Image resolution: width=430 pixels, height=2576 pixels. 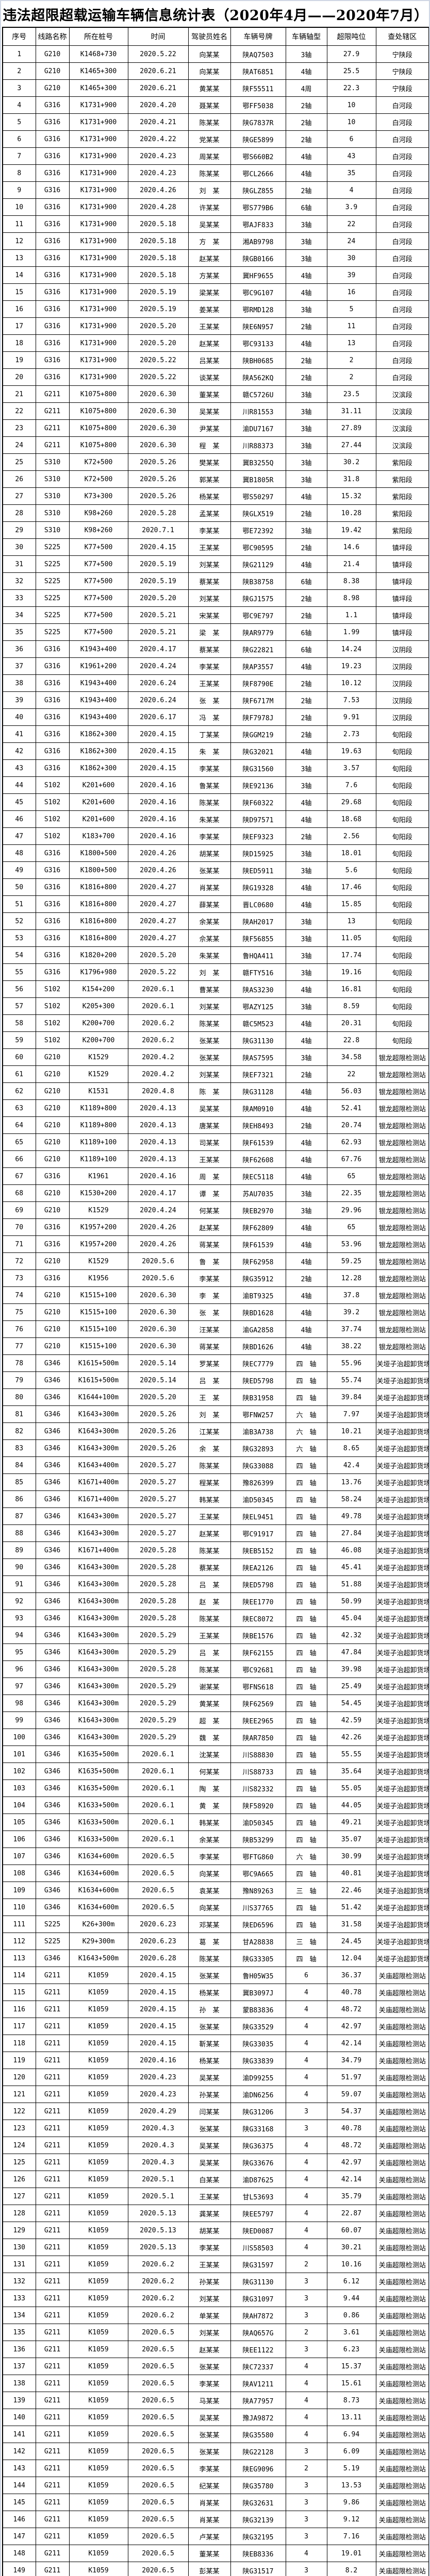 What do you see at coordinates (210, 785) in the screenshot?
I see `cell-driver: 鲁某某` at bounding box center [210, 785].